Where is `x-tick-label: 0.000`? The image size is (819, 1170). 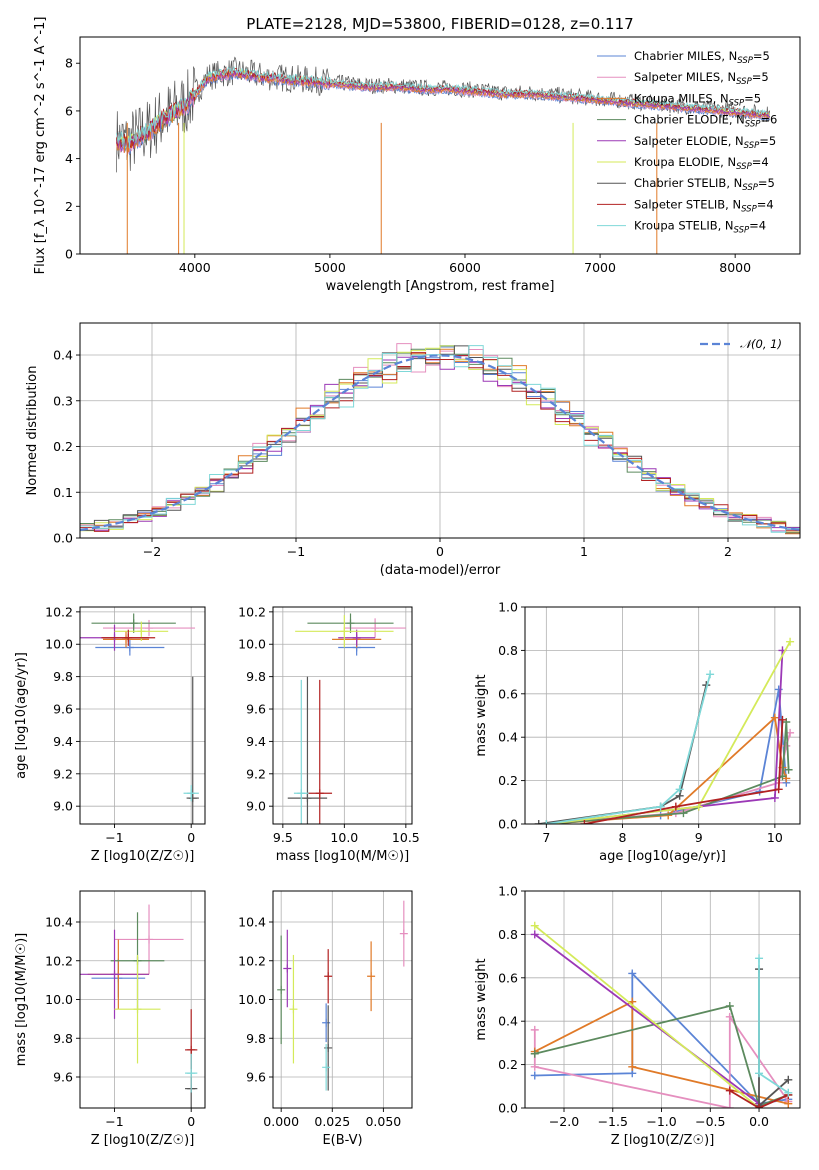 x-tick-label: 0.000 is located at coordinates (281, 1121).